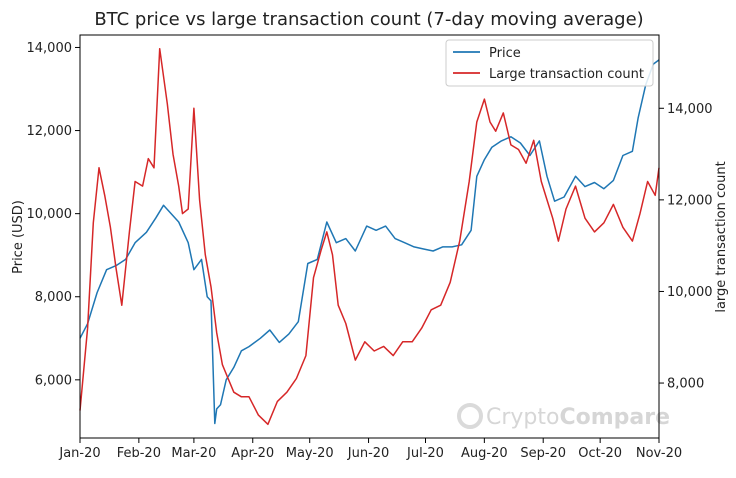  Describe the element at coordinates (50, 48) in the screenshot. I see `y-tick-label: 14,000` at that location.